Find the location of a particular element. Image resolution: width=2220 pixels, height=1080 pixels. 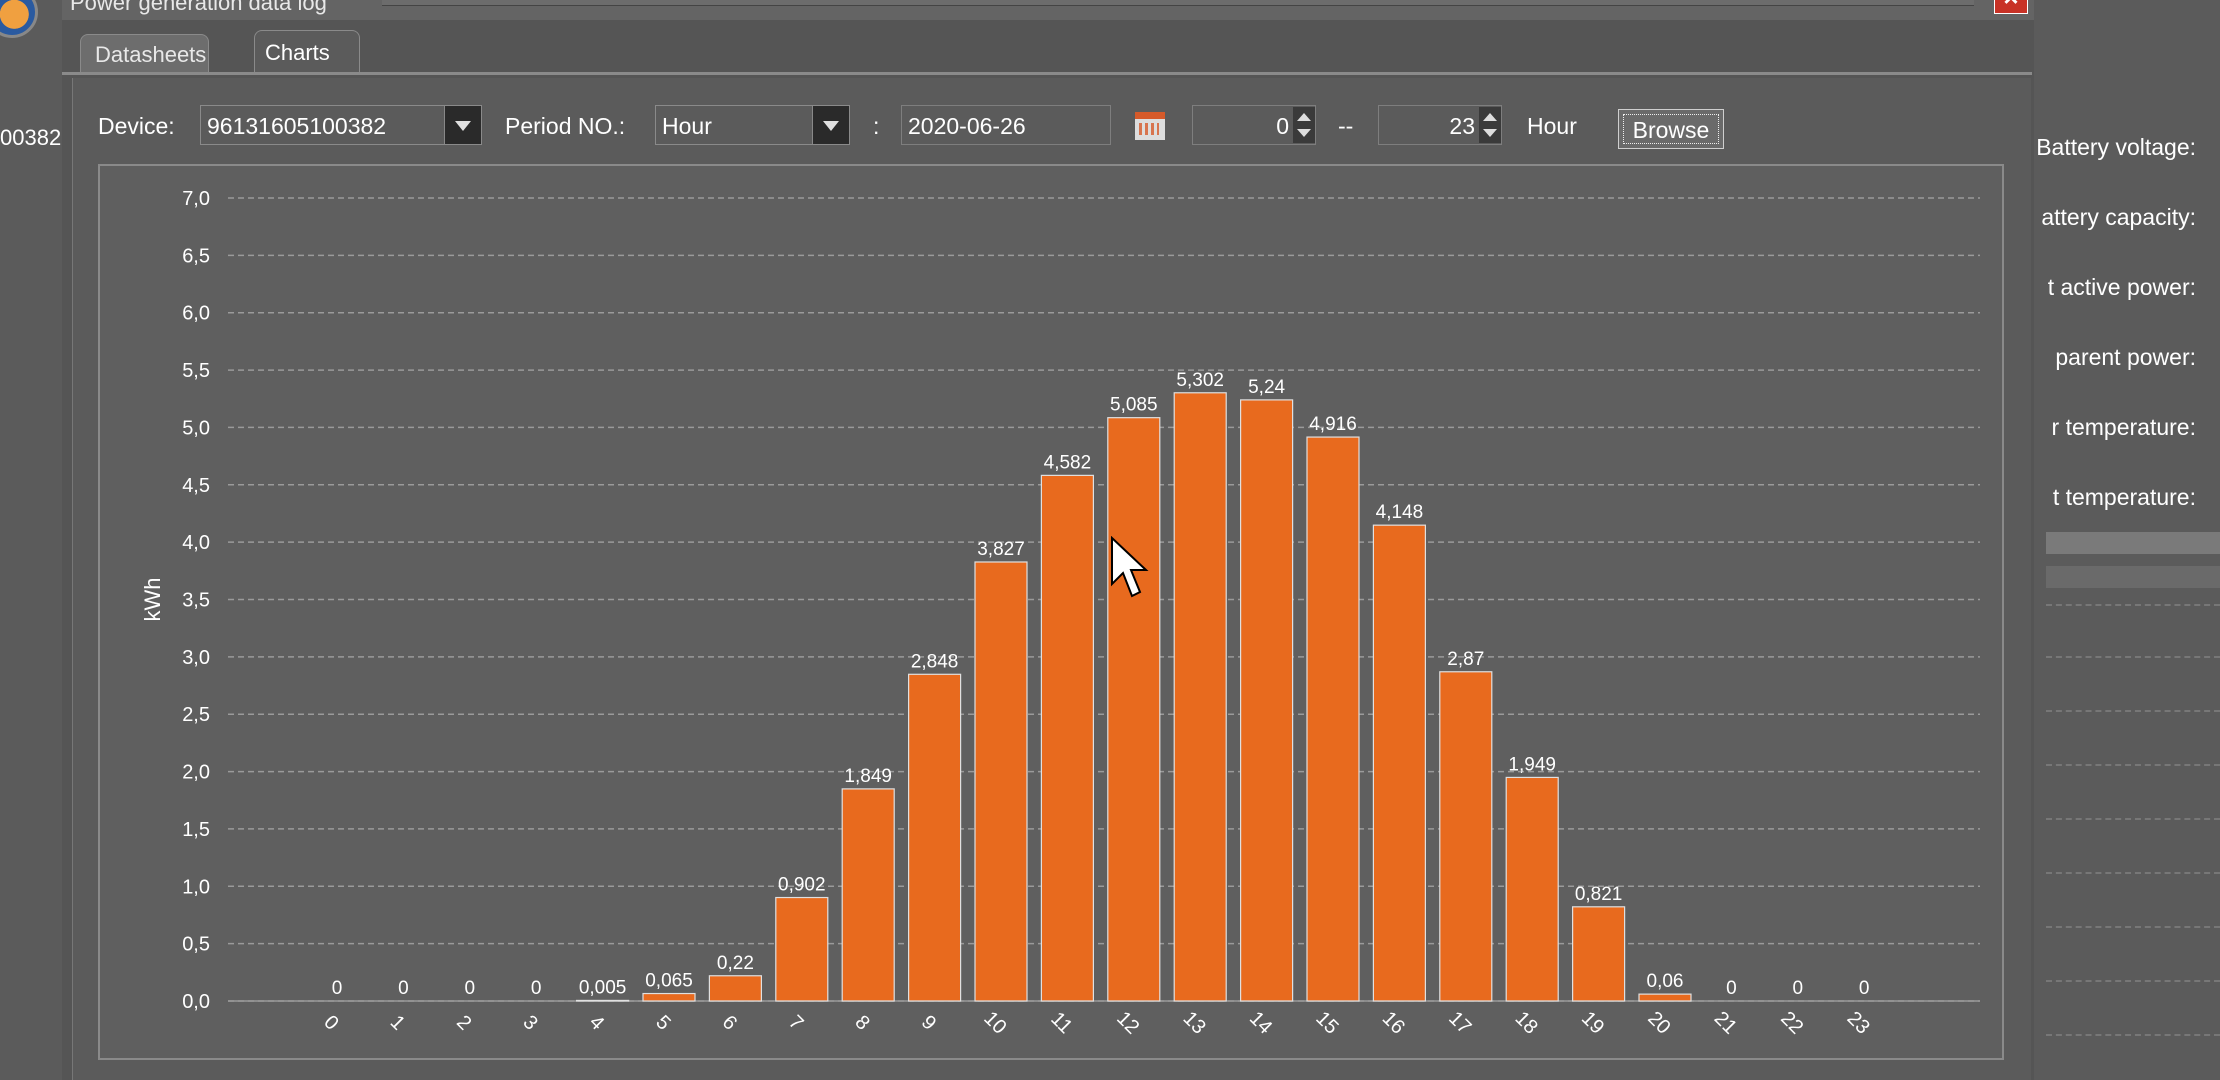

battery-capacity-label: attery capacity: is located at coordinates (2118, 217).